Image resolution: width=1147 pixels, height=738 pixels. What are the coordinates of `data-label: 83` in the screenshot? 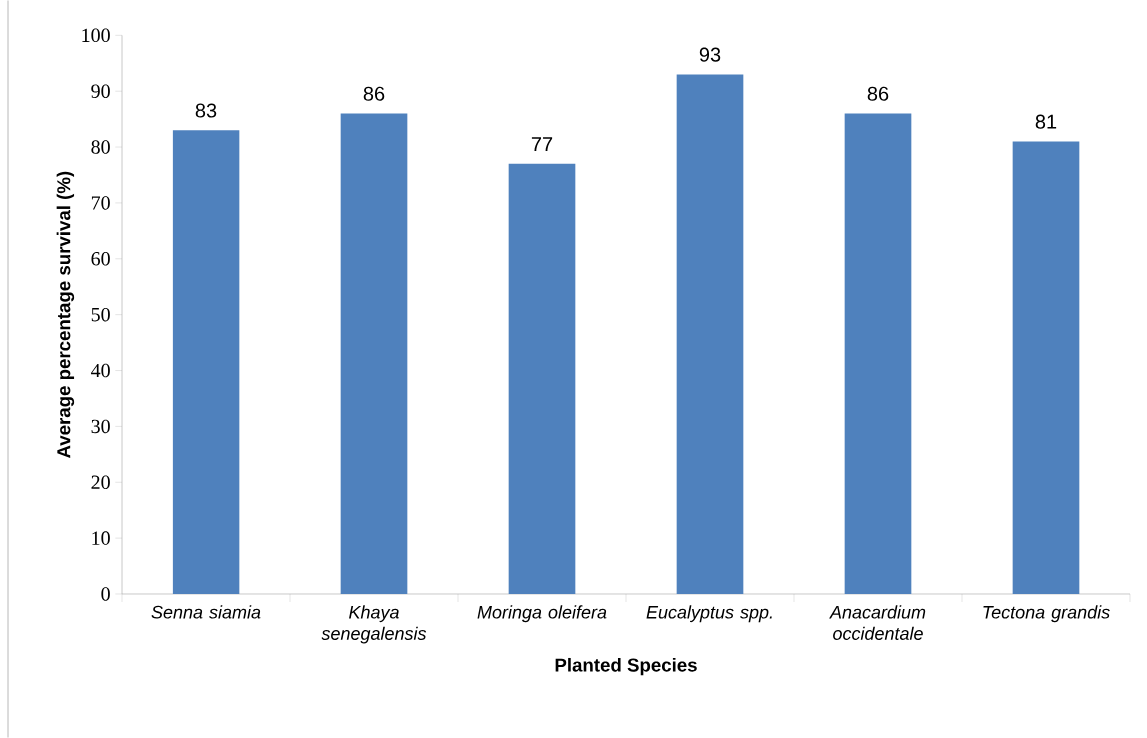 It's located at (206, 110).